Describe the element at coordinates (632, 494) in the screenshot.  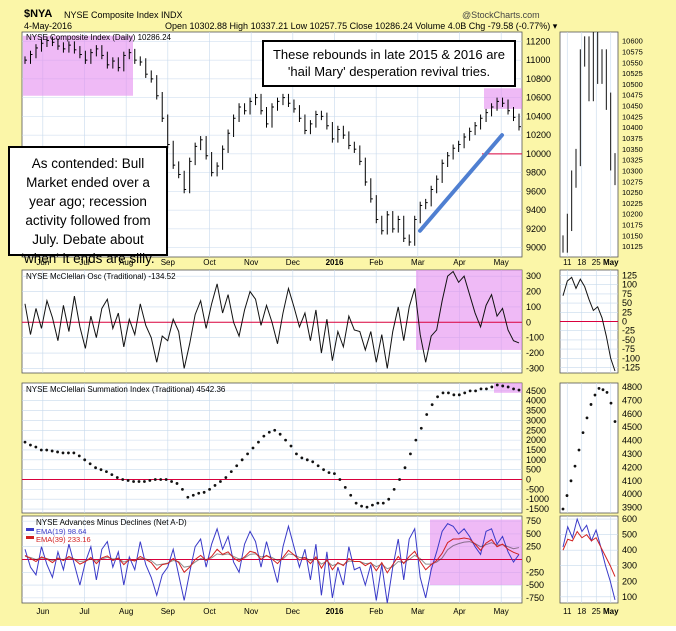
I see `intraday-summation-tick-label: 4000` at that location.